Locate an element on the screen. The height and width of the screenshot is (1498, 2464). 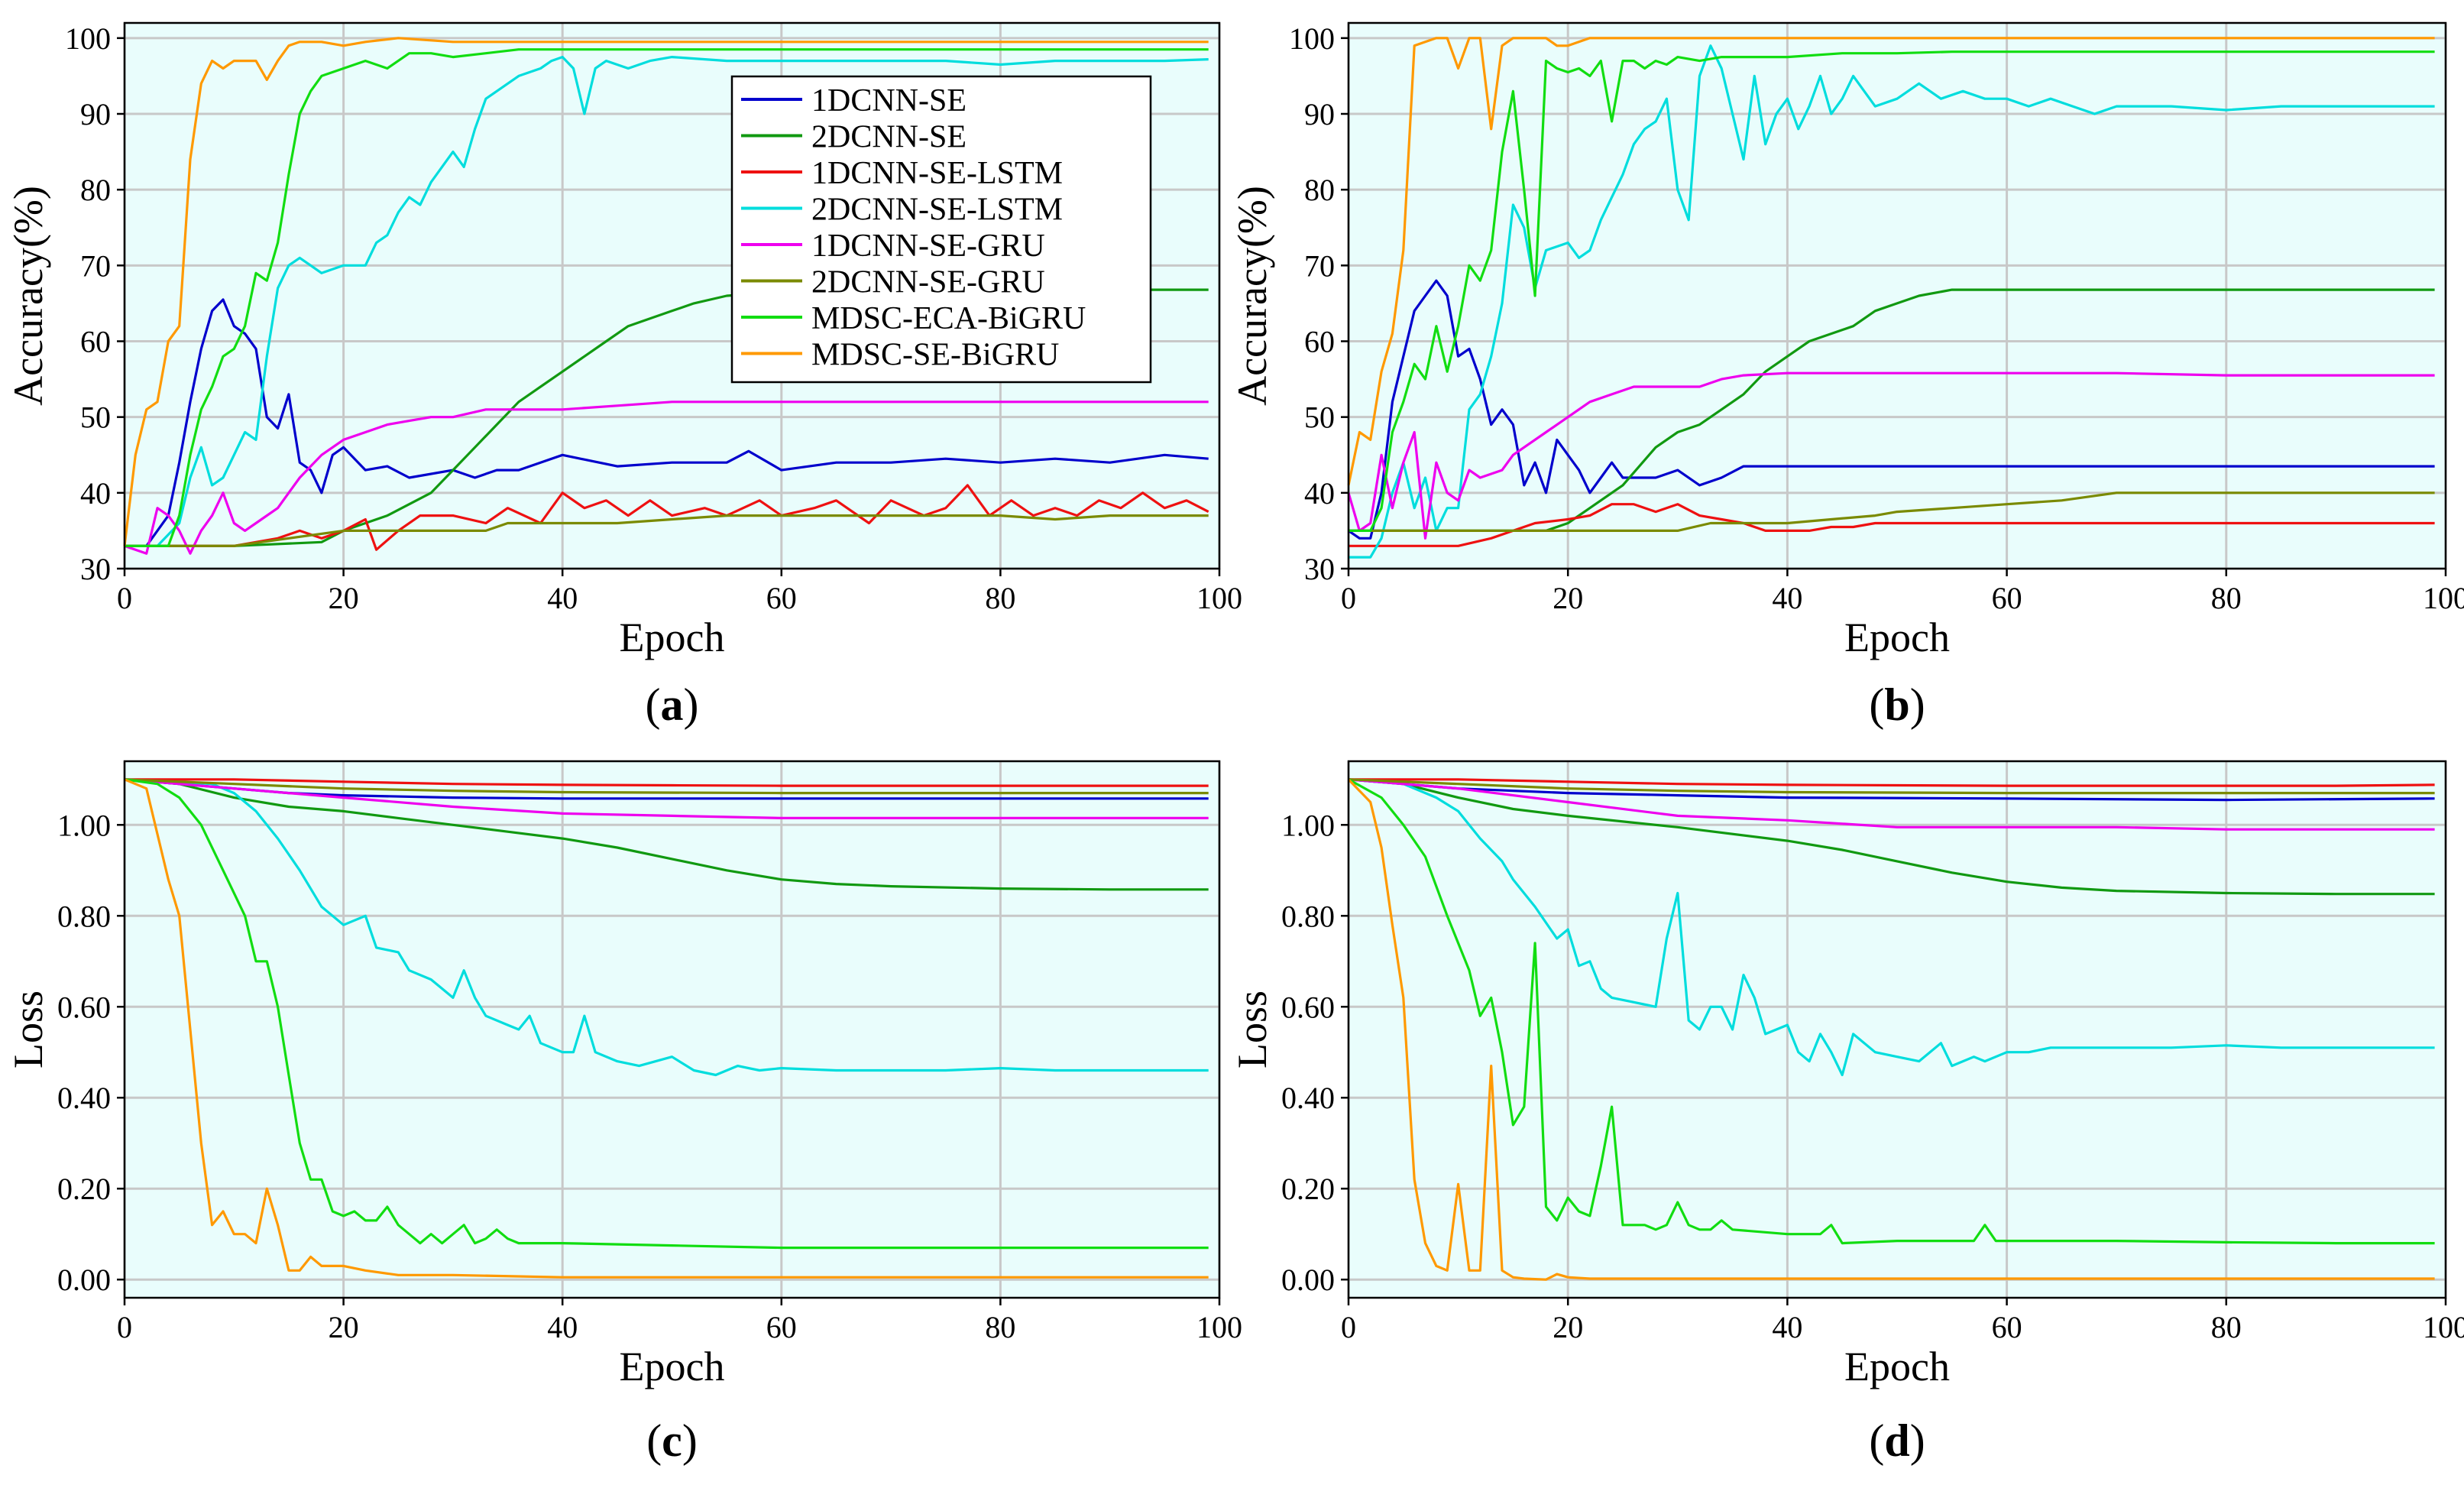
legend-label: 2DCNN-SE is located at coordinates (888, 137).